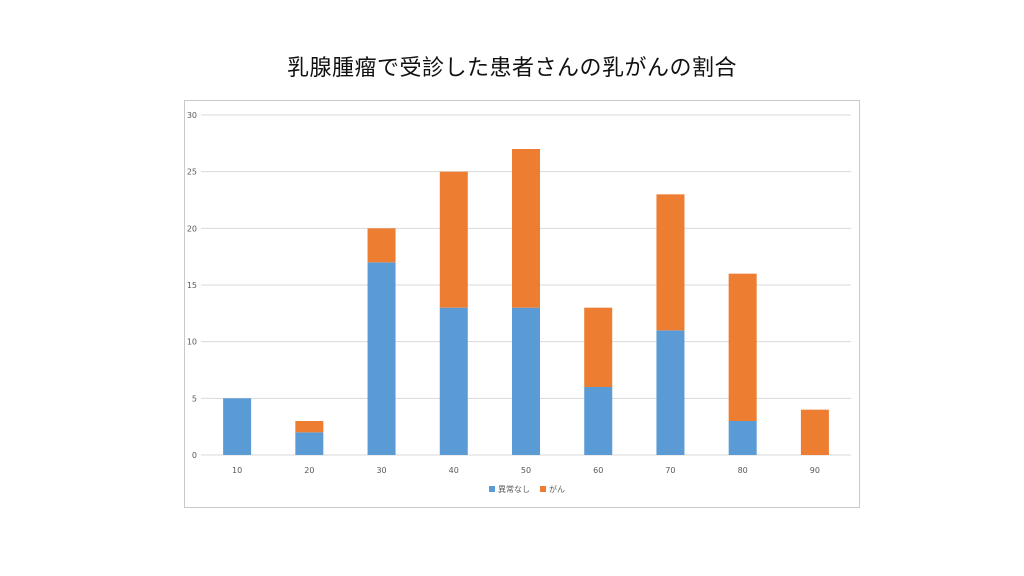 The image size is (1024, 576). Describe the element at coordinates (194, 455) in the screenshot. I see `y-tick-label: 0` at that location.